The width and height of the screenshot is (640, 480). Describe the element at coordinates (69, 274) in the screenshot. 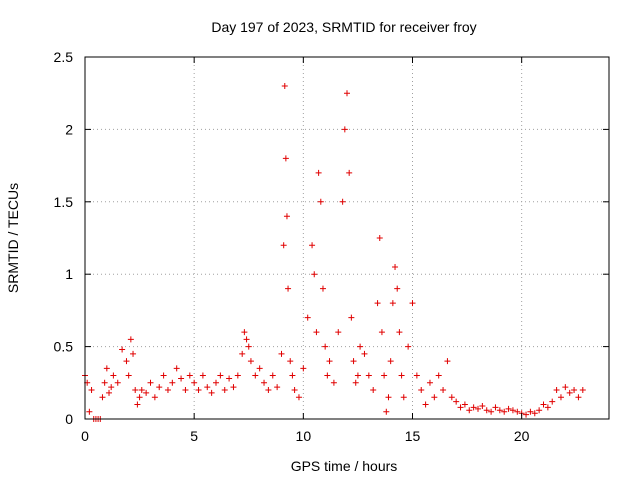

I see `y-tick-label: 1` at that location.